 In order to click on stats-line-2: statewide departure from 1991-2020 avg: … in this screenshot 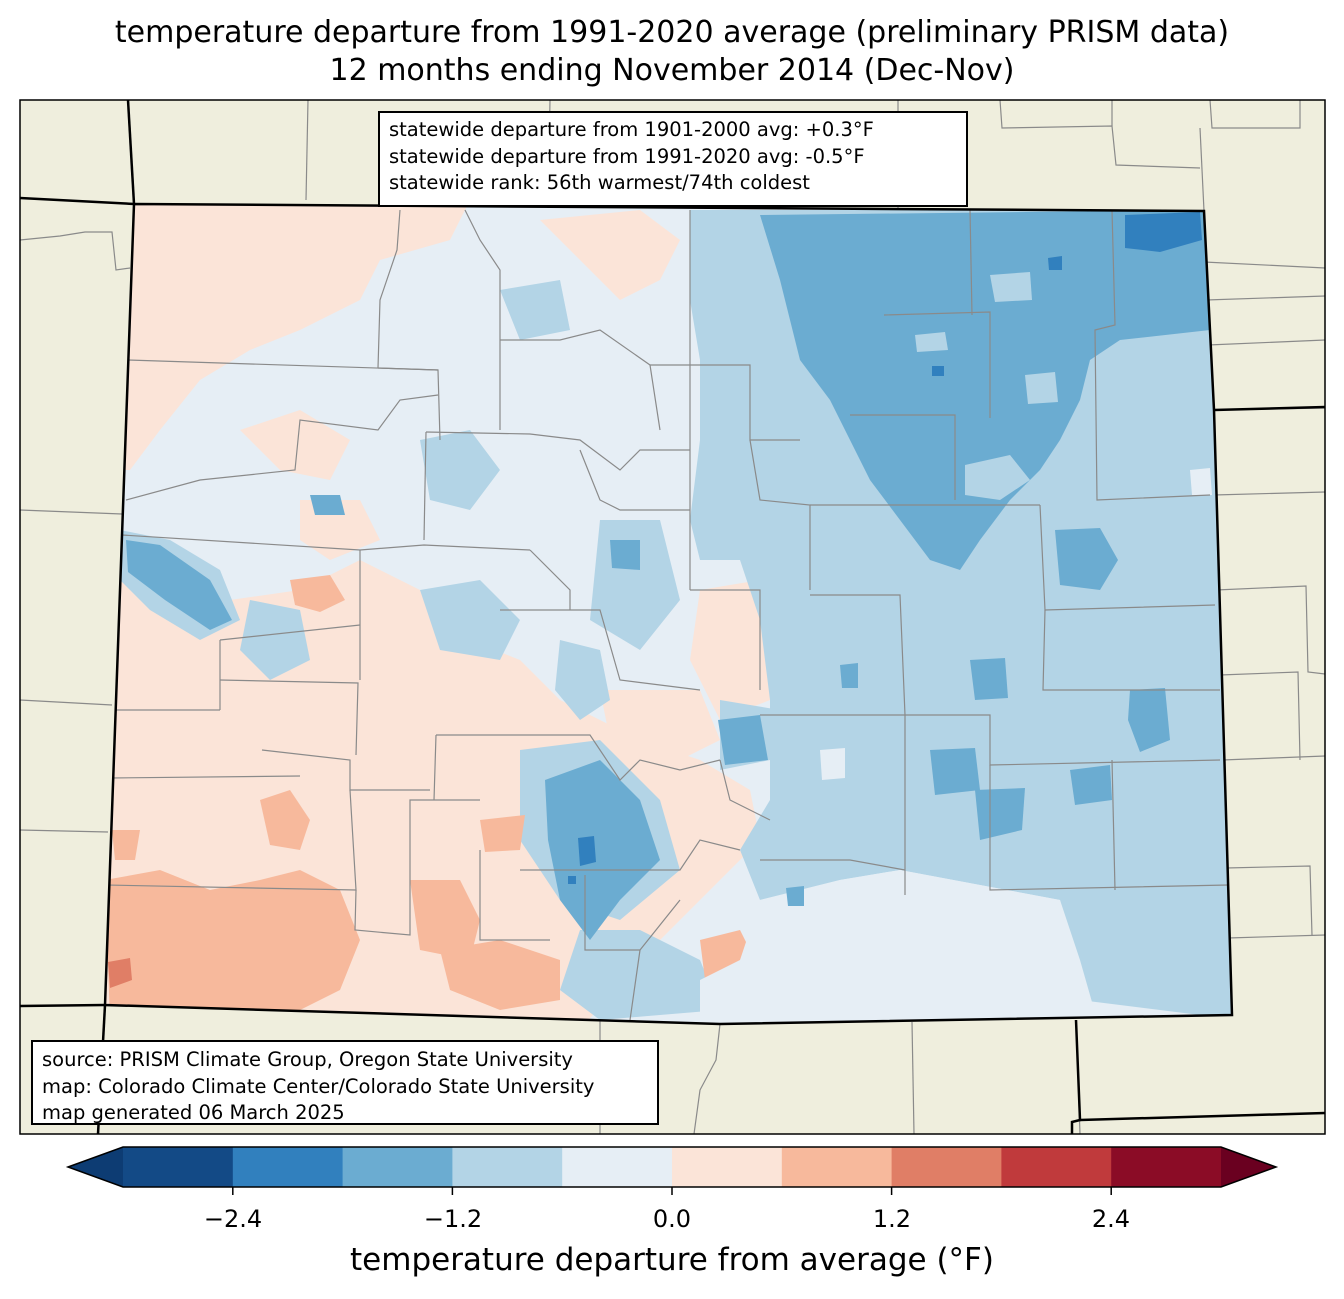, I will do `click(627, 156)`.